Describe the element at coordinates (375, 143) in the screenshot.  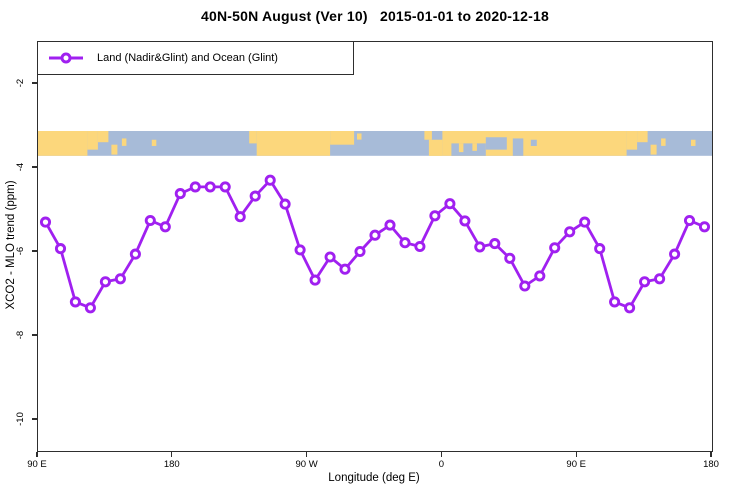
I see `world-map-band` at that location.